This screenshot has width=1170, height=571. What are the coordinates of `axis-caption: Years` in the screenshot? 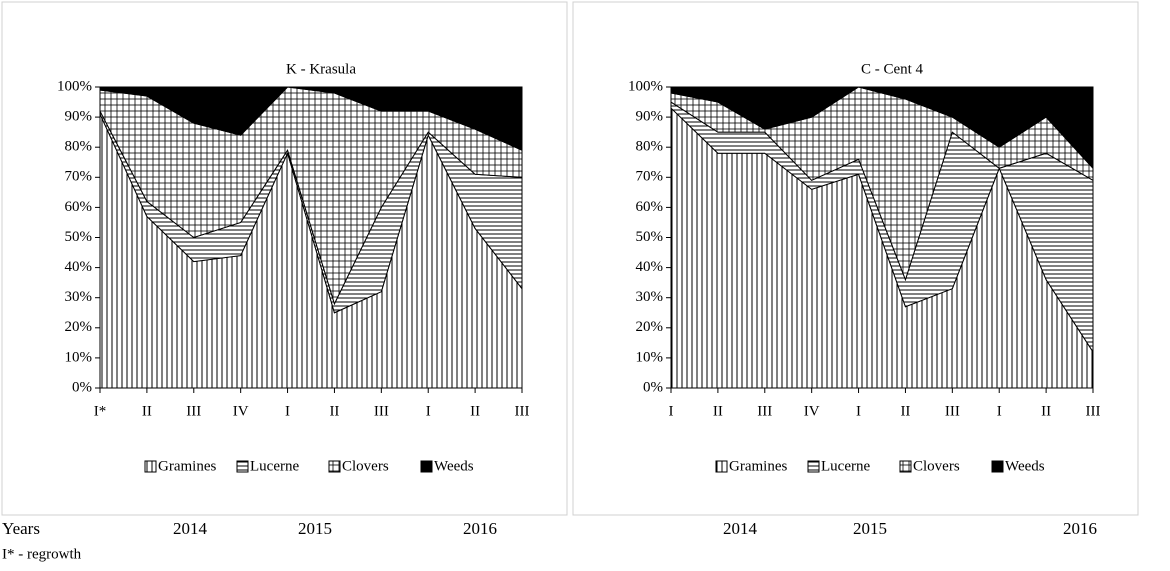 It's located at (21, 528).